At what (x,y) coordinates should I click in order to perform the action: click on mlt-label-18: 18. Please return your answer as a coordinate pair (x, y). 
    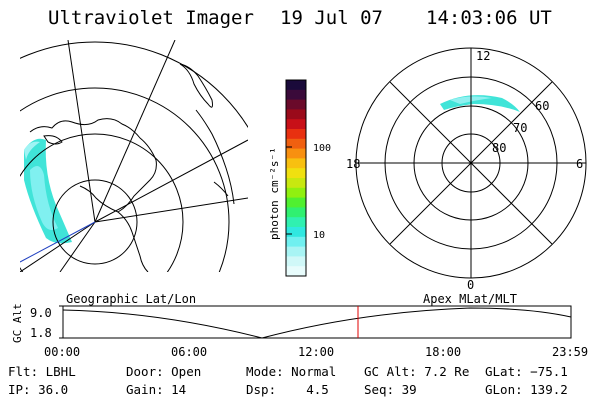
    Looking at the image, I should click on (353, 164).